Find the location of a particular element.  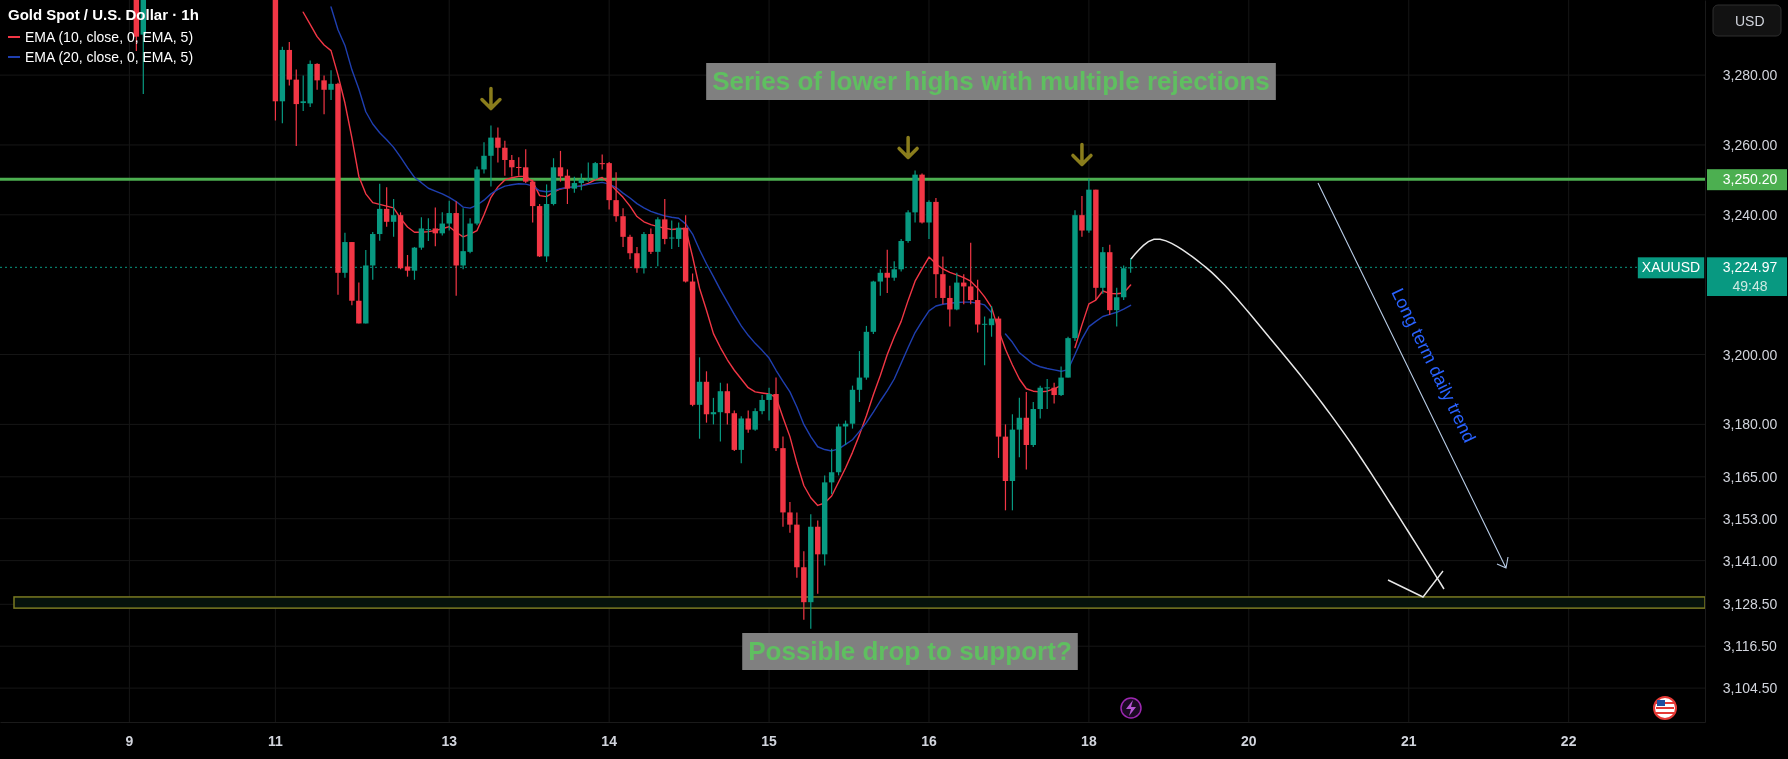

y-tick-label: 3,200.00 is located at coordinates (1750, 354).